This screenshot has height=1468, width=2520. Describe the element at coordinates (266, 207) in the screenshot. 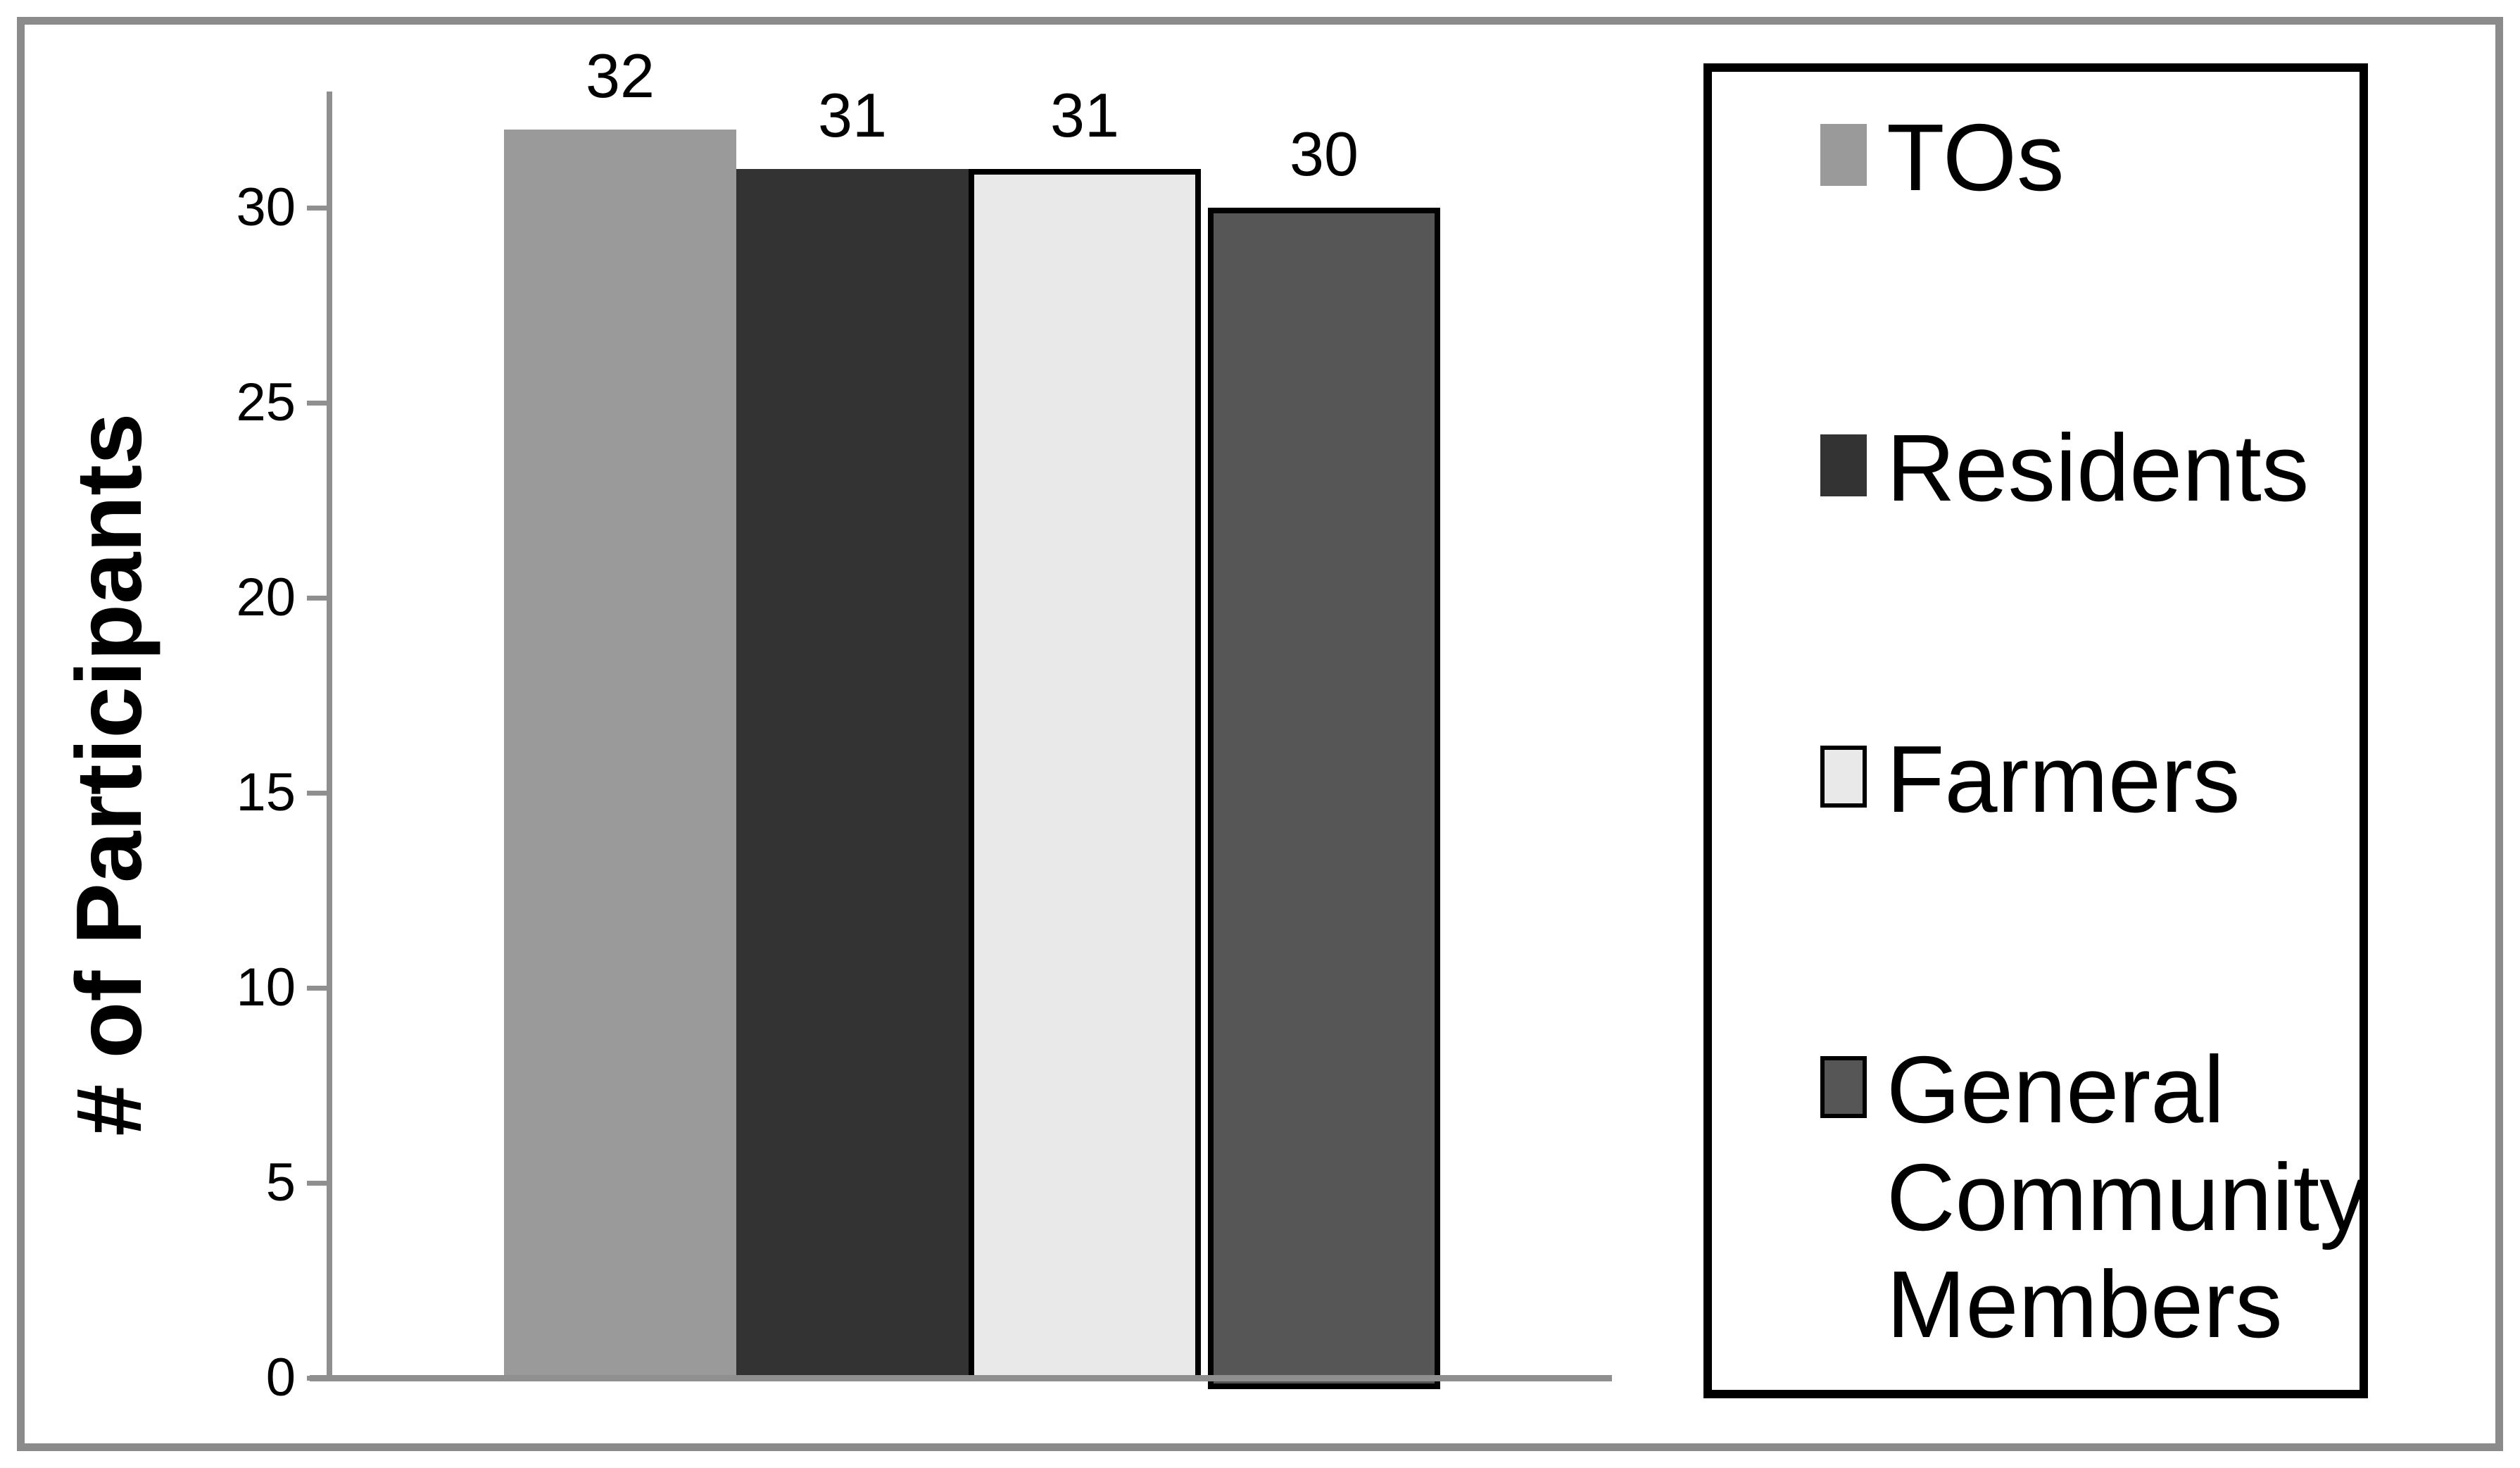

I see `y-tick-label: 30` at that location.